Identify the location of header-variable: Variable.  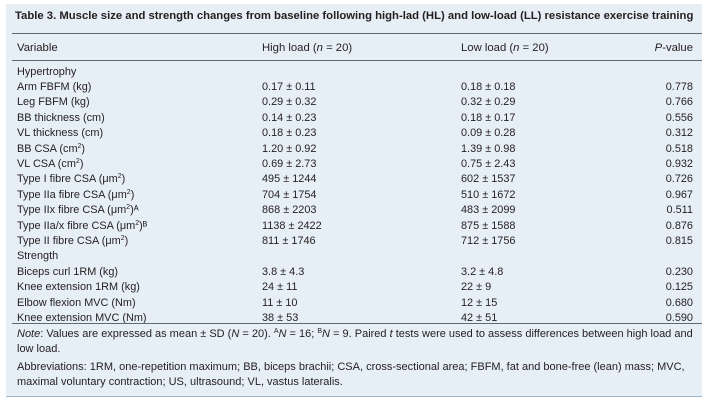
(37, 48).